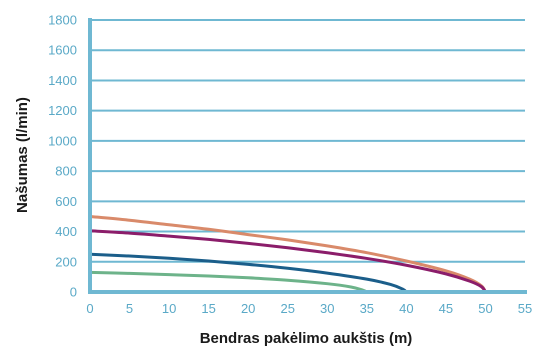 This screenshot has height=350, width=538. I want to click on y-tick-labels: 0 200 400 600 800 1000 1200 1400 1600 1800, so click(62, 156).